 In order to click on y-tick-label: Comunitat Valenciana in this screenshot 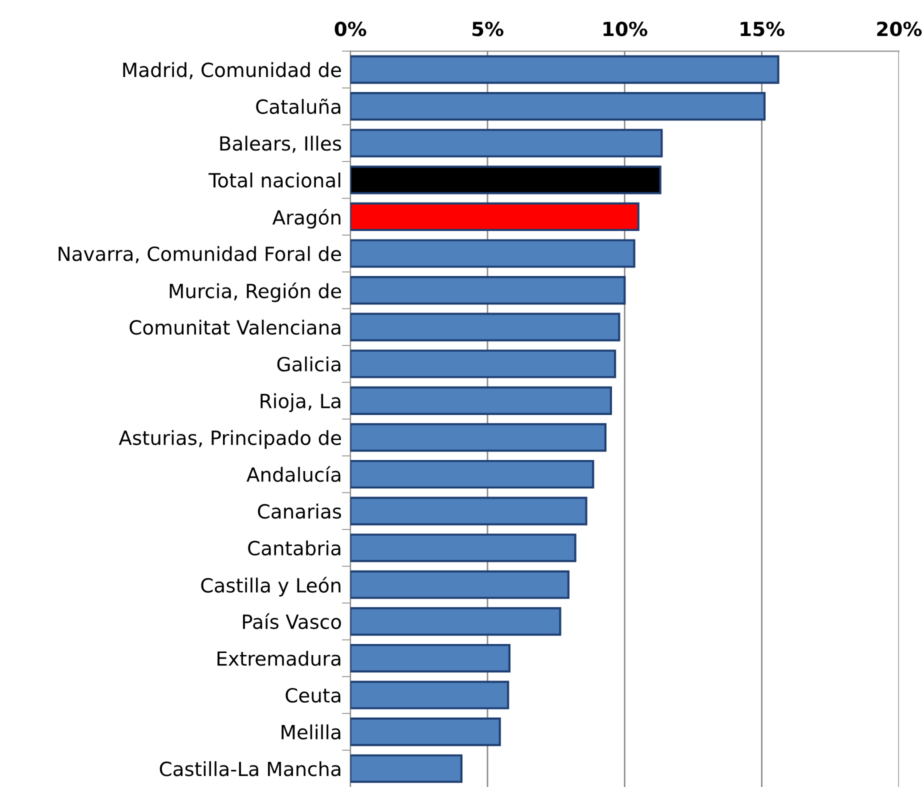, I will do `click(235, 327)`.